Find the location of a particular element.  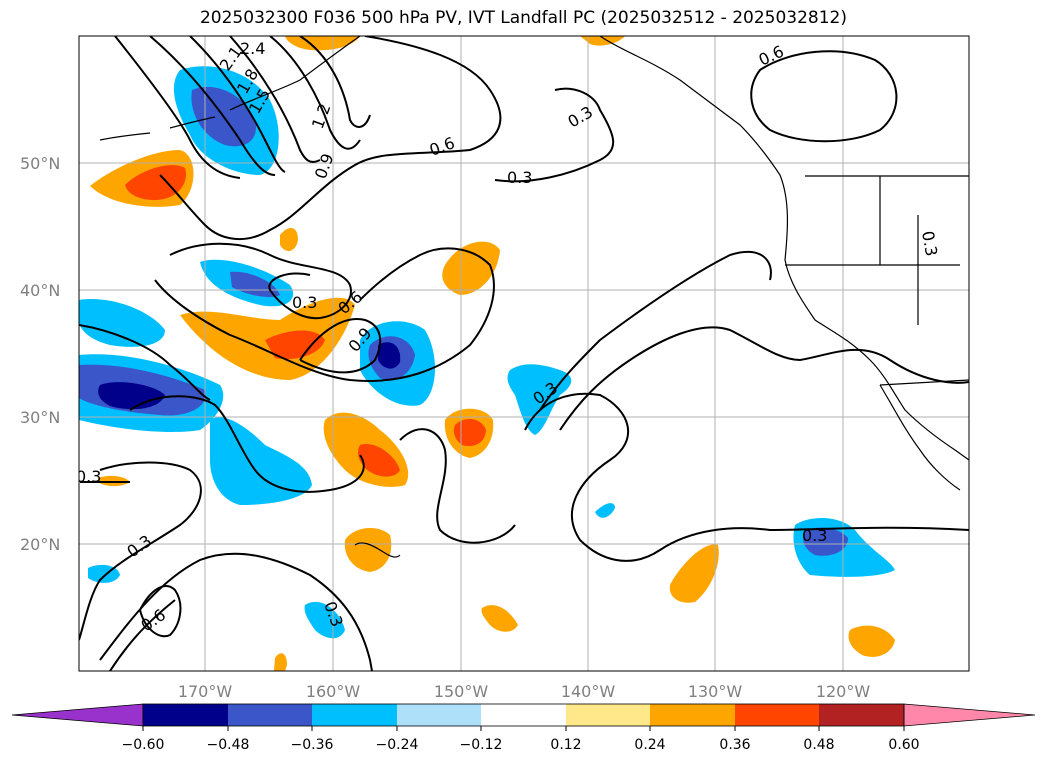

contour-0.3-loop is located at coordinates (260, 281).